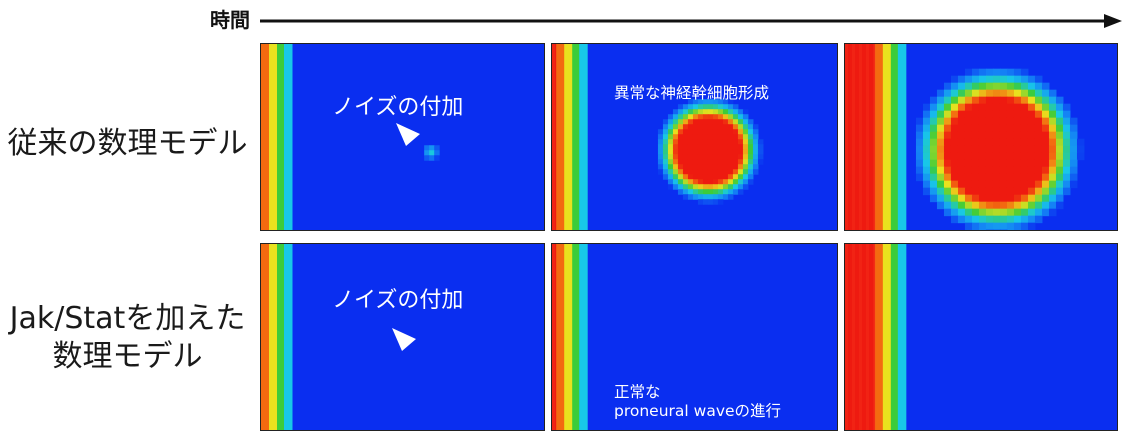 Image resolution: width=1128 pixels, height=431 pixels. Describe the element at coordinates (397, 108) in the screenshot. I see `noise-label-top: ノイズの付加` at that location.